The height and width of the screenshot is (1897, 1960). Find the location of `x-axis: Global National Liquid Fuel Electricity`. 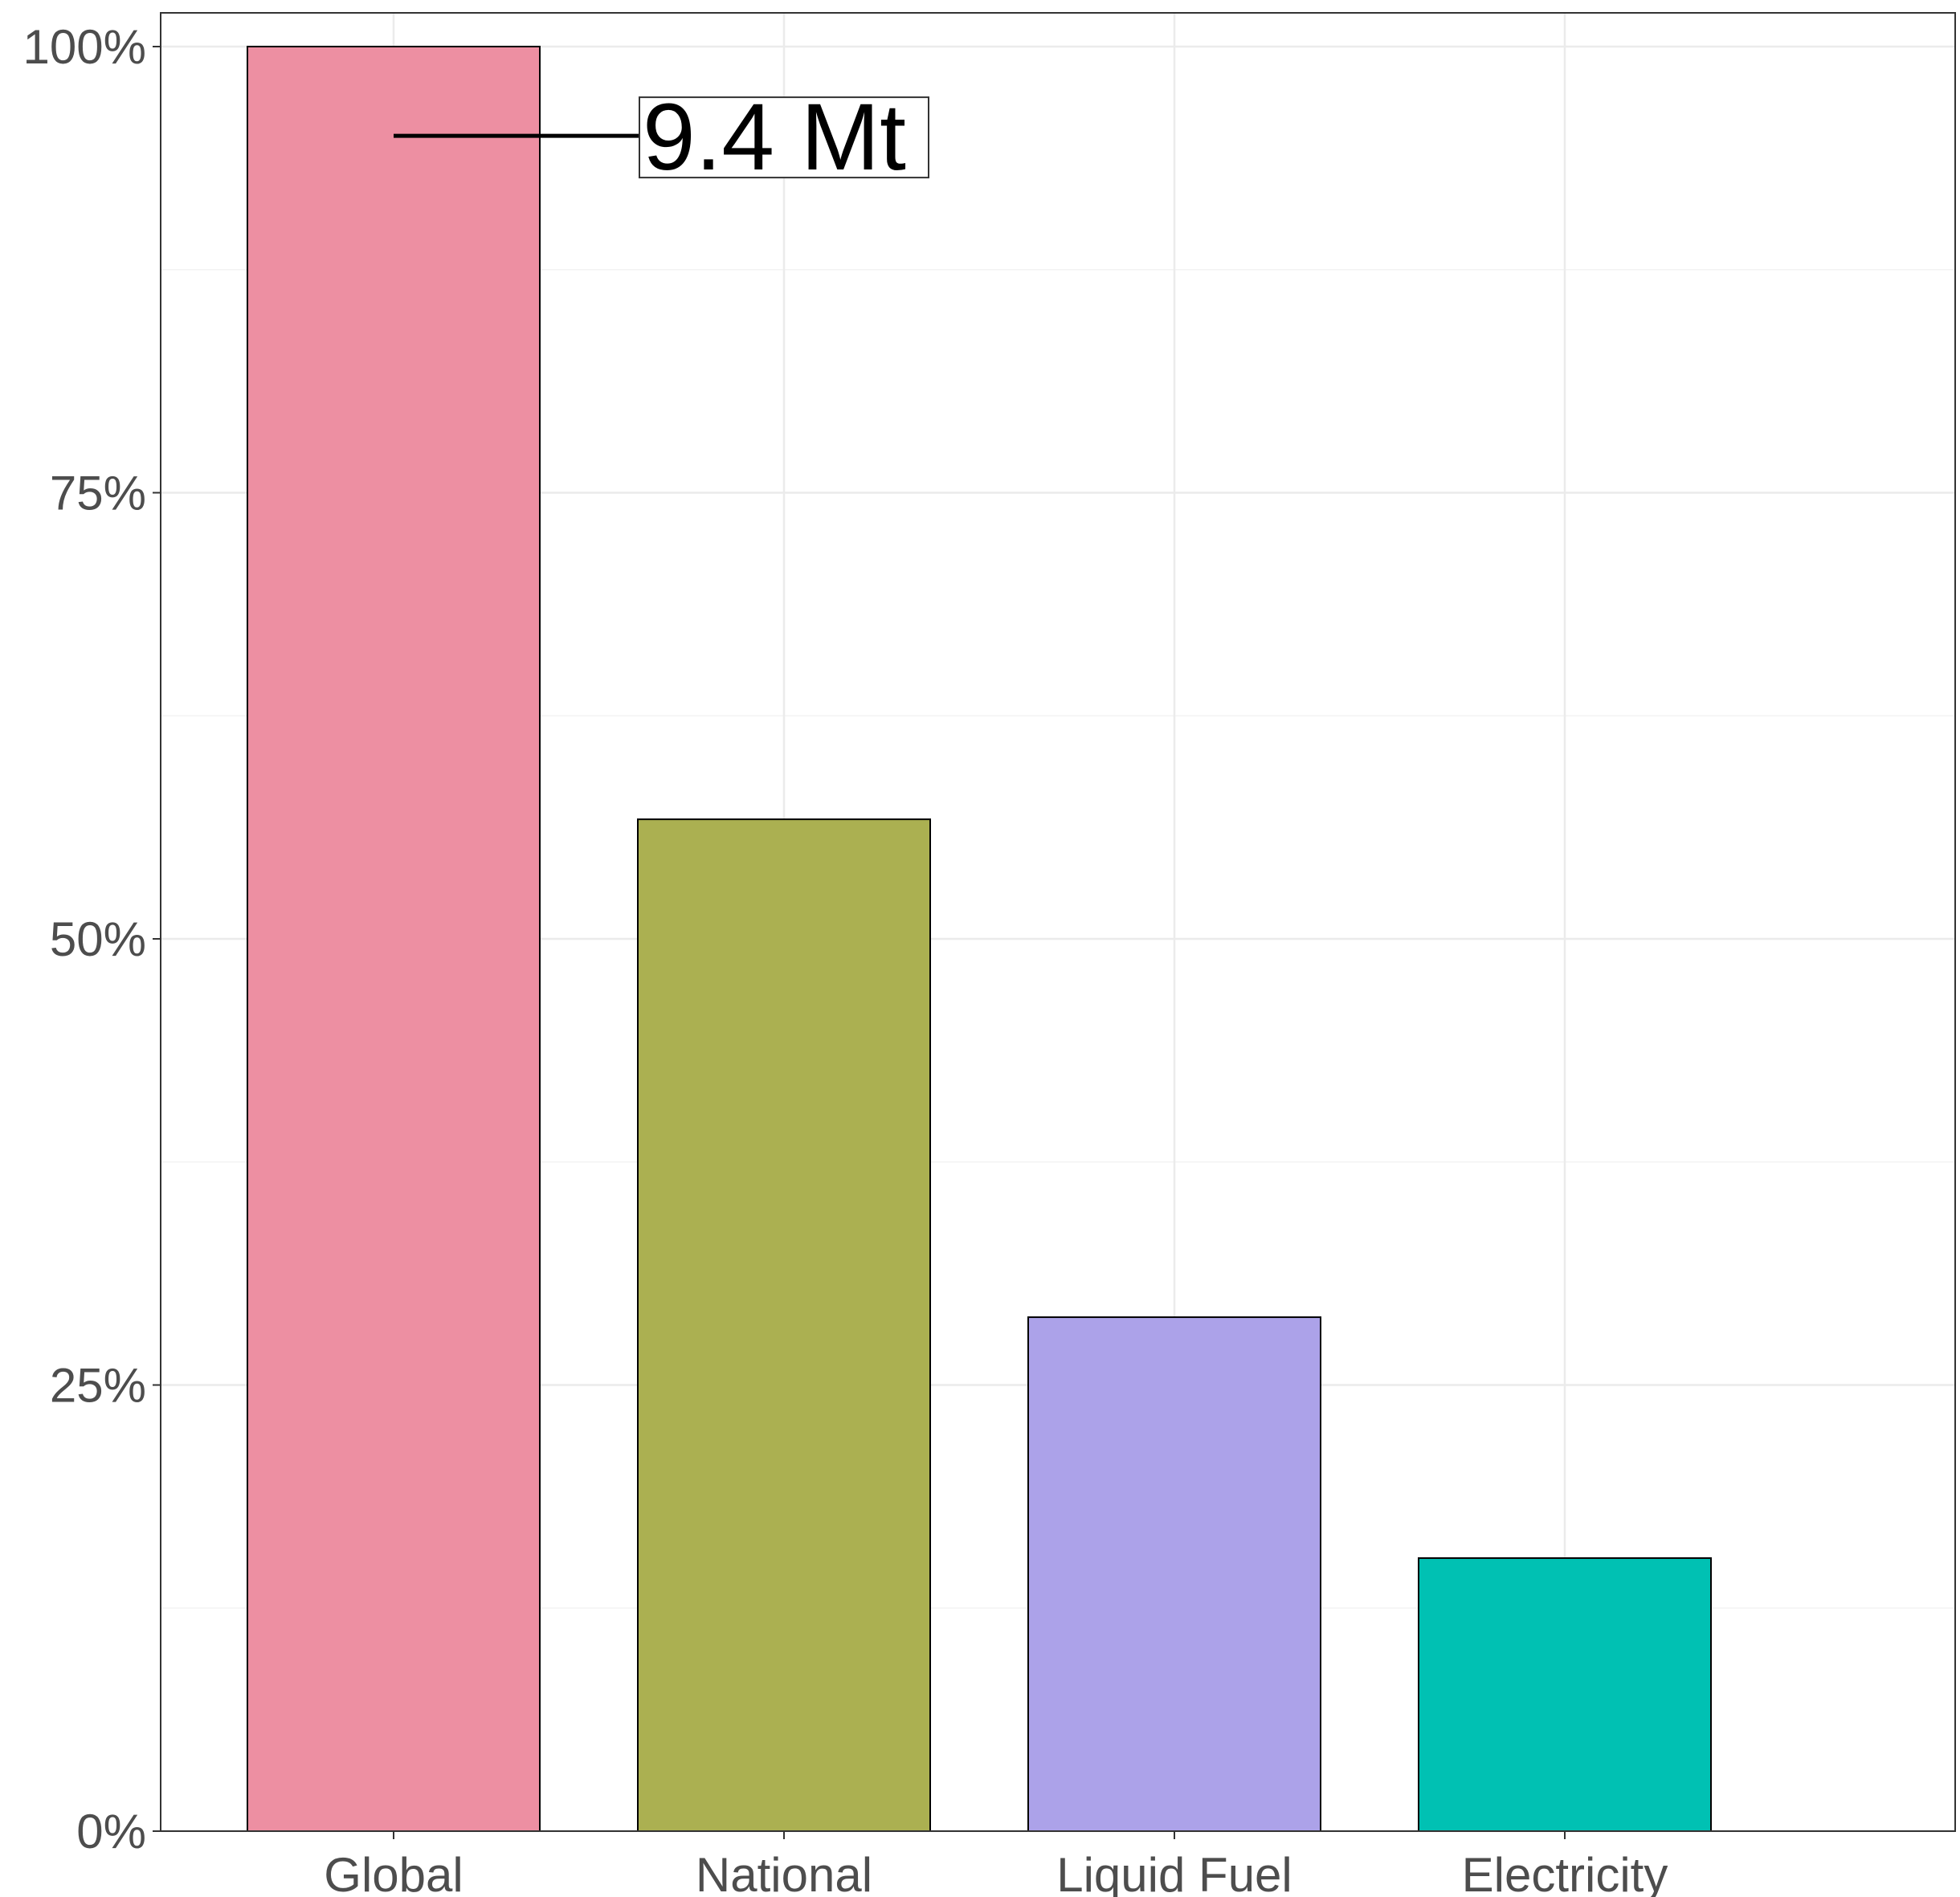

x-axis: Global National Liquid Fuel Electricity is located at coordinates (996, 1864).